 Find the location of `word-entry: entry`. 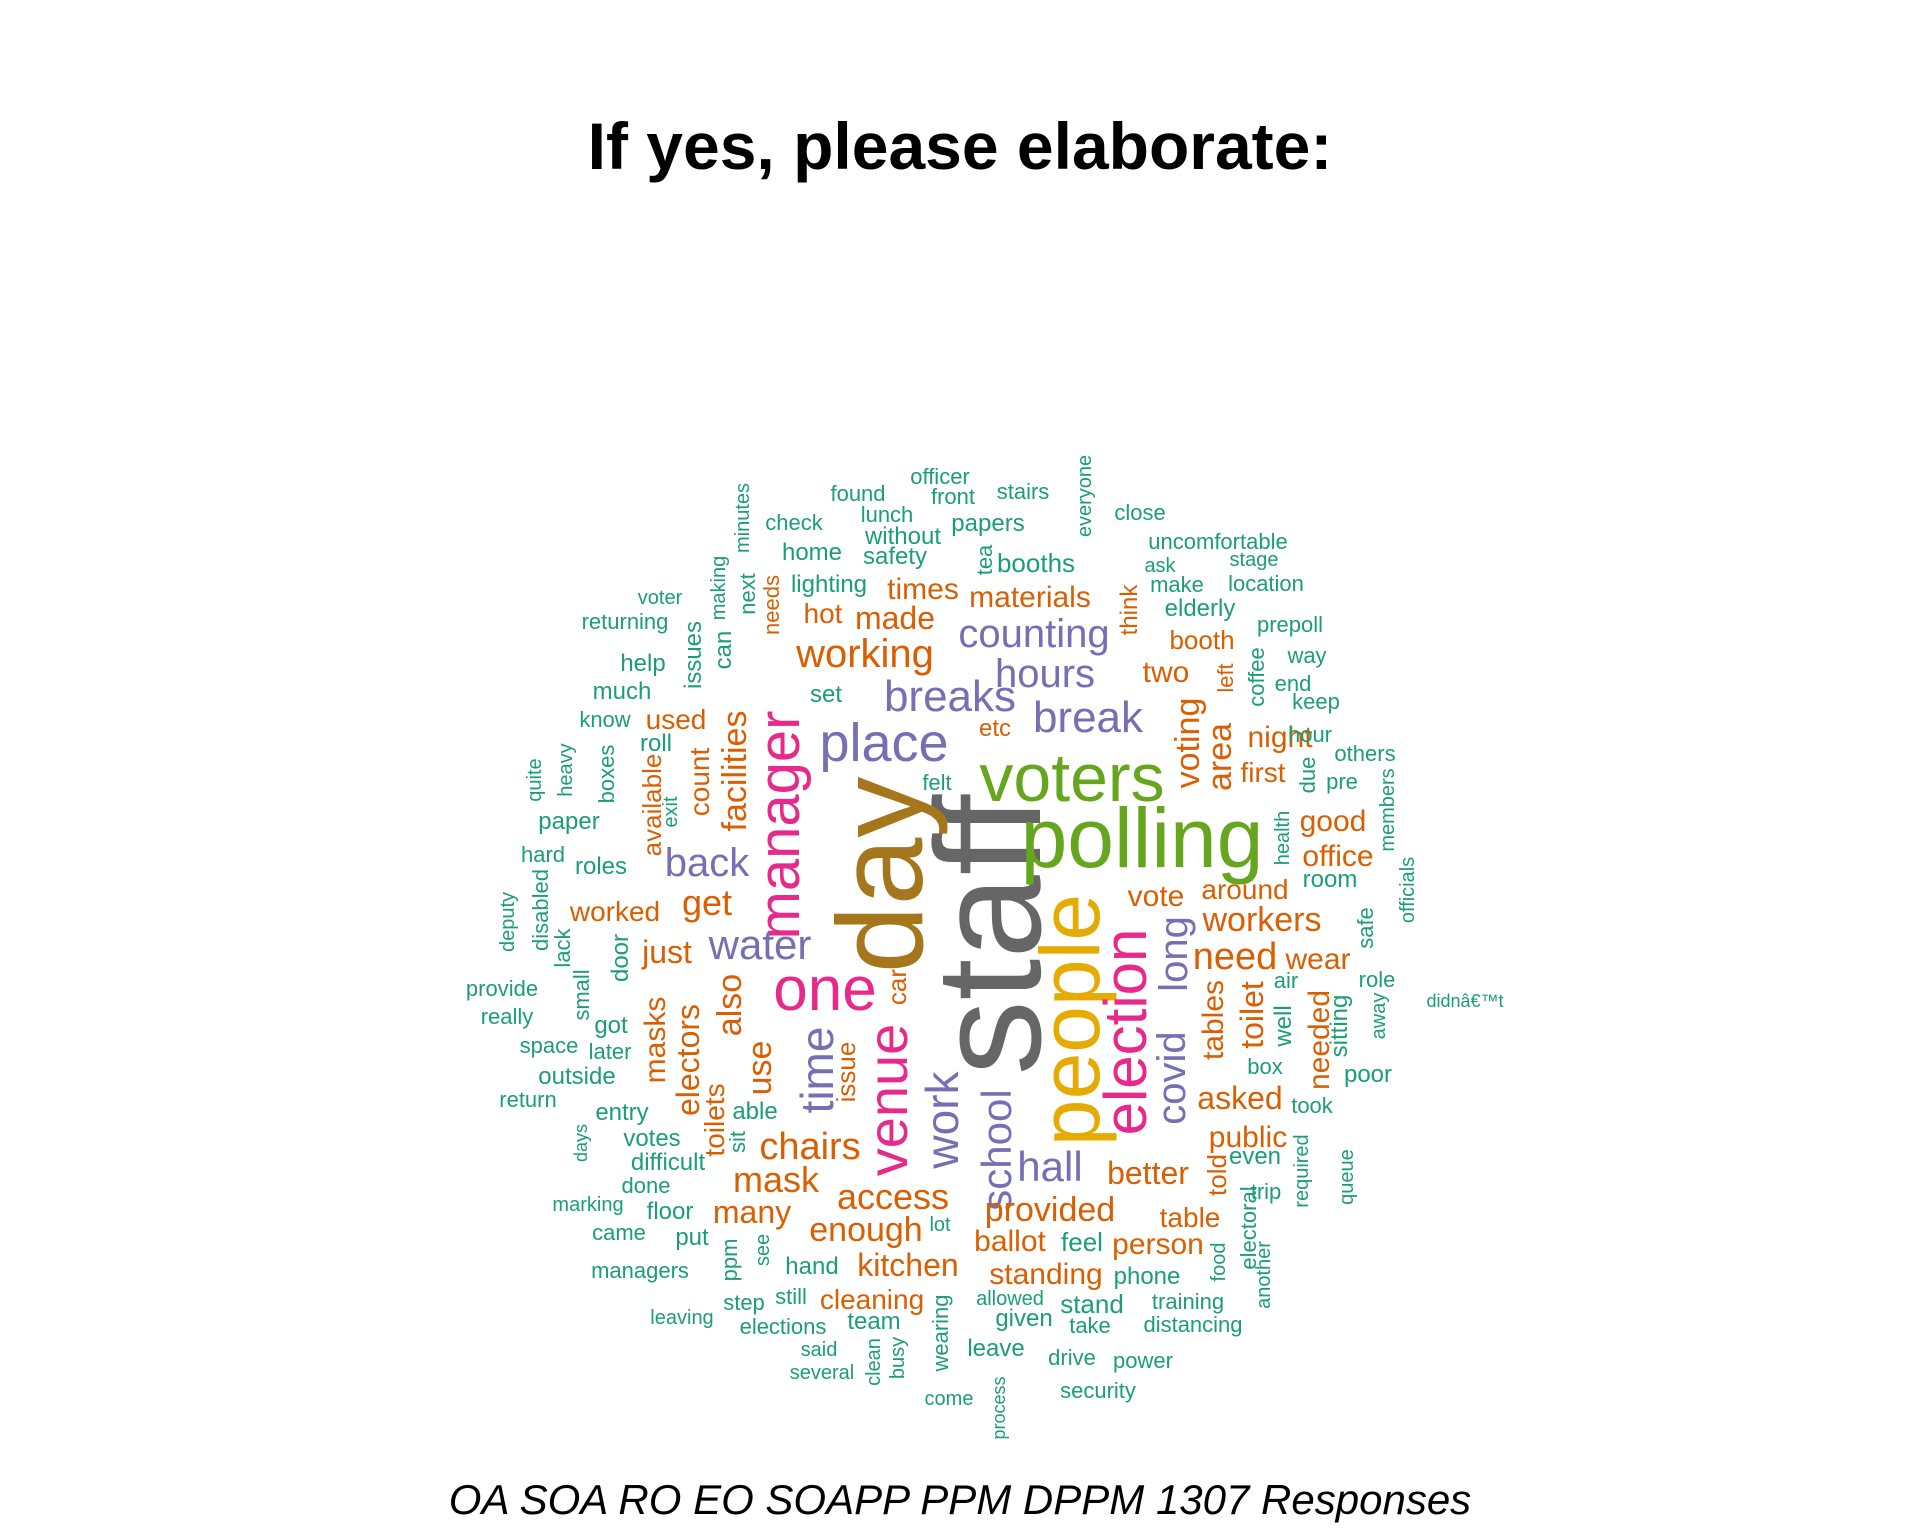

word-entry: entry is located at coordinates (622, 1112).